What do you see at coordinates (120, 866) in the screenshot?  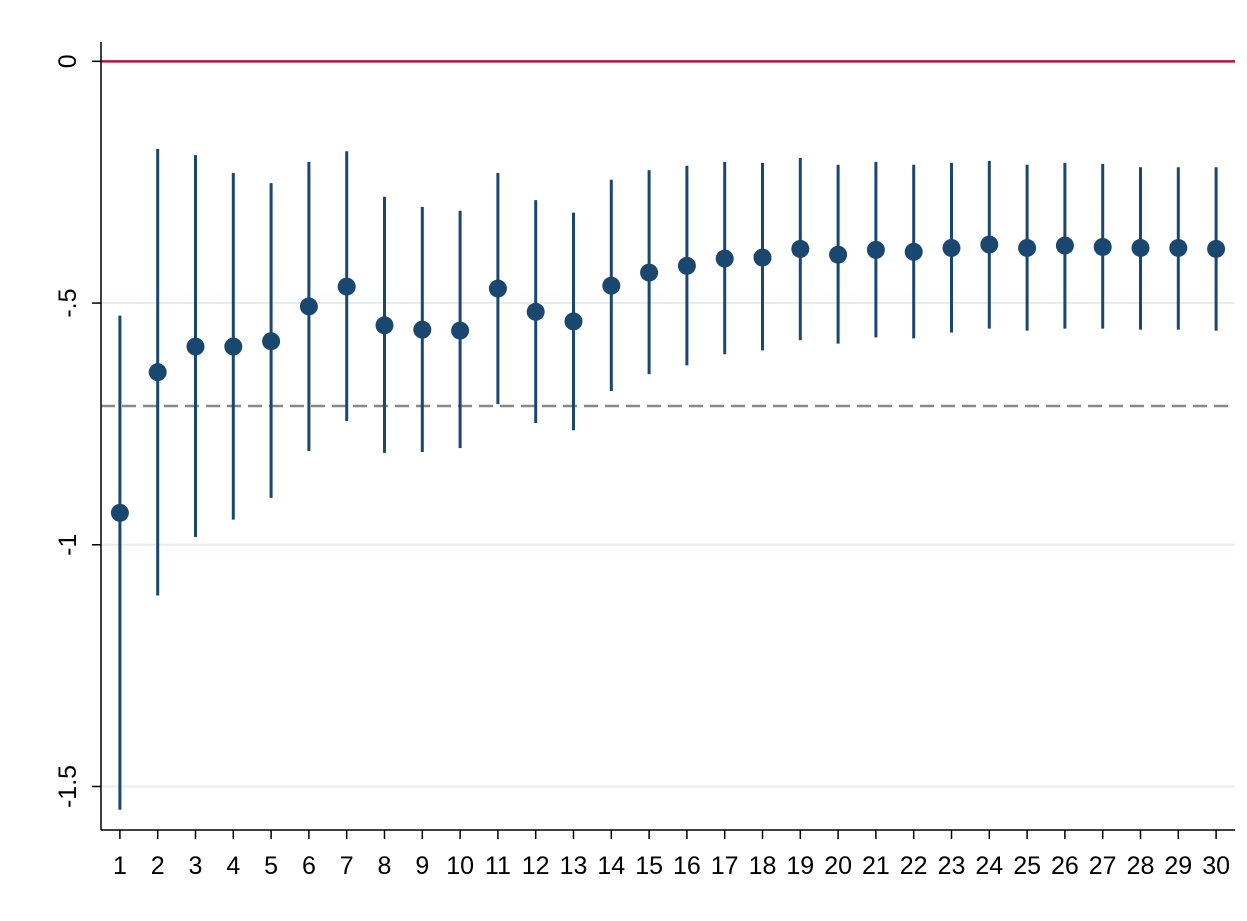 I see `x-tick-label: 1` at bounding box center [120, 866].